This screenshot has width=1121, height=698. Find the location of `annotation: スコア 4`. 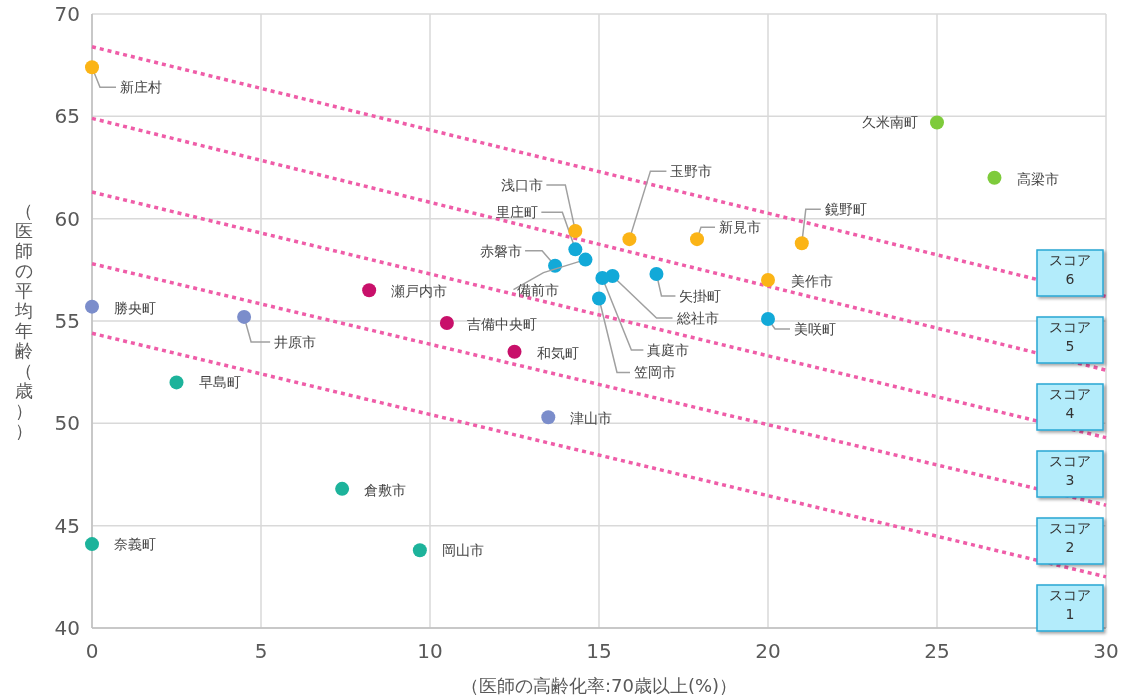

annotation: スコア 4 is located at coordinates (1070, 403).